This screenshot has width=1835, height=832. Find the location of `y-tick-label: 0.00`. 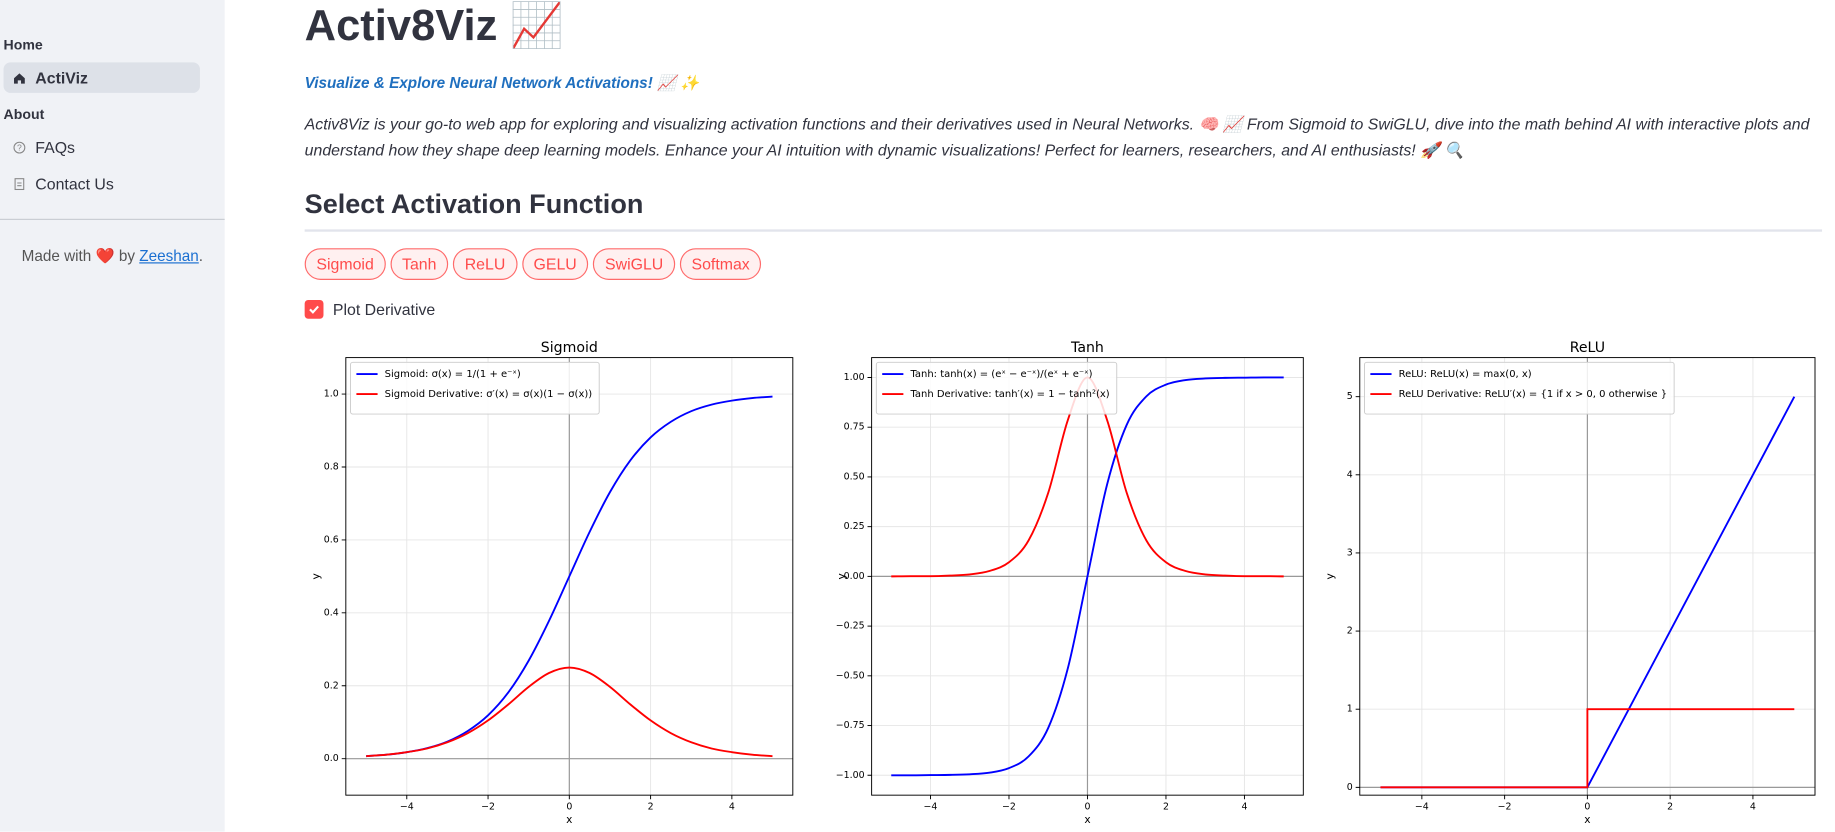

y-tick-label: 0.00 is located at coordinates (854, 576).